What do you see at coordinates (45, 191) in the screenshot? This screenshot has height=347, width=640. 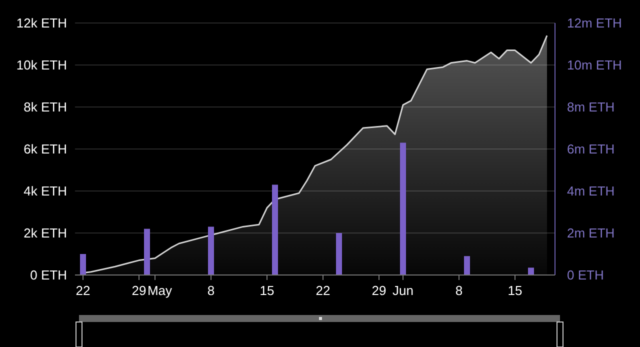 I see `y-tick-label: 4k ETH` at bounding box center [45, 191].